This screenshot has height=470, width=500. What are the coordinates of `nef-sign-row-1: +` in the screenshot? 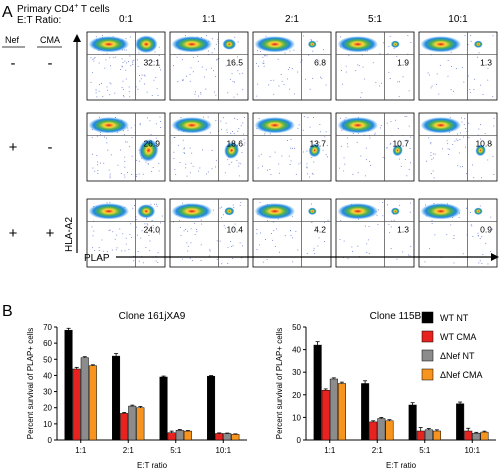 It's located at (13, 147).